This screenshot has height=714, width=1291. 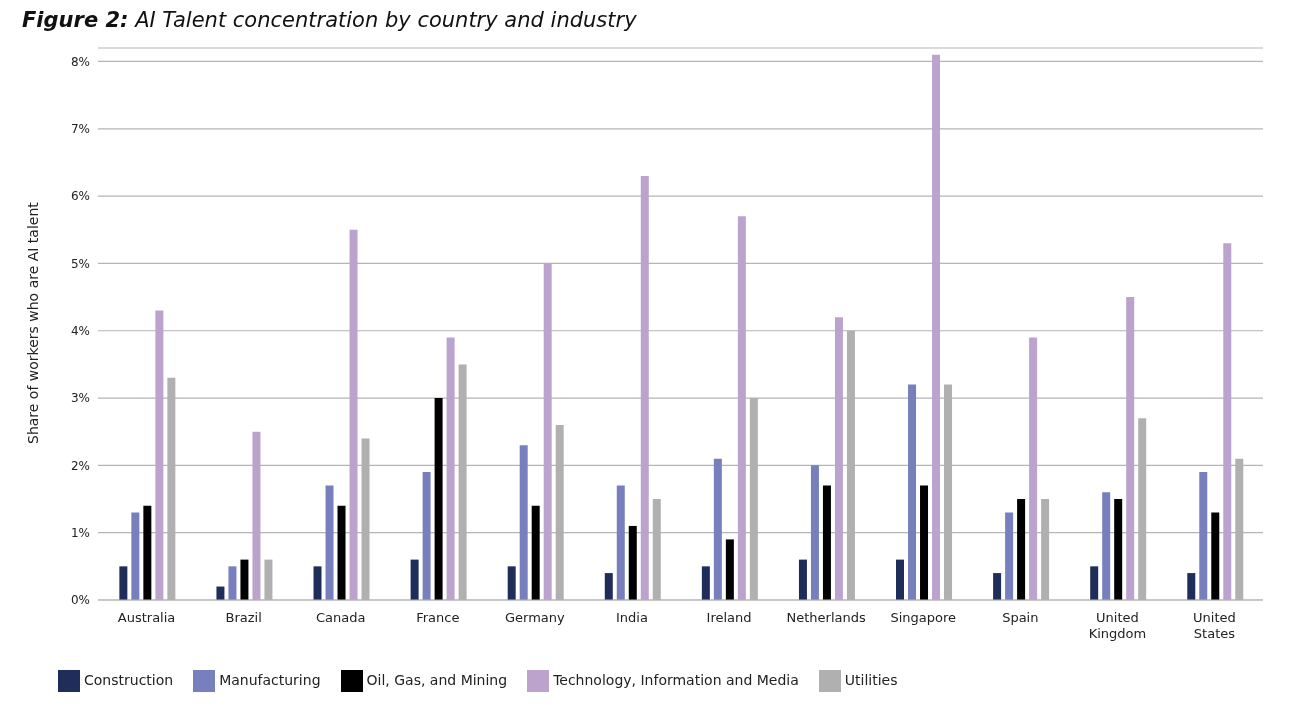 What do you see at coordinates (146, 617) in the screenshot?
I see `x-tick-label: Australia` at bounding box center [146, 617].